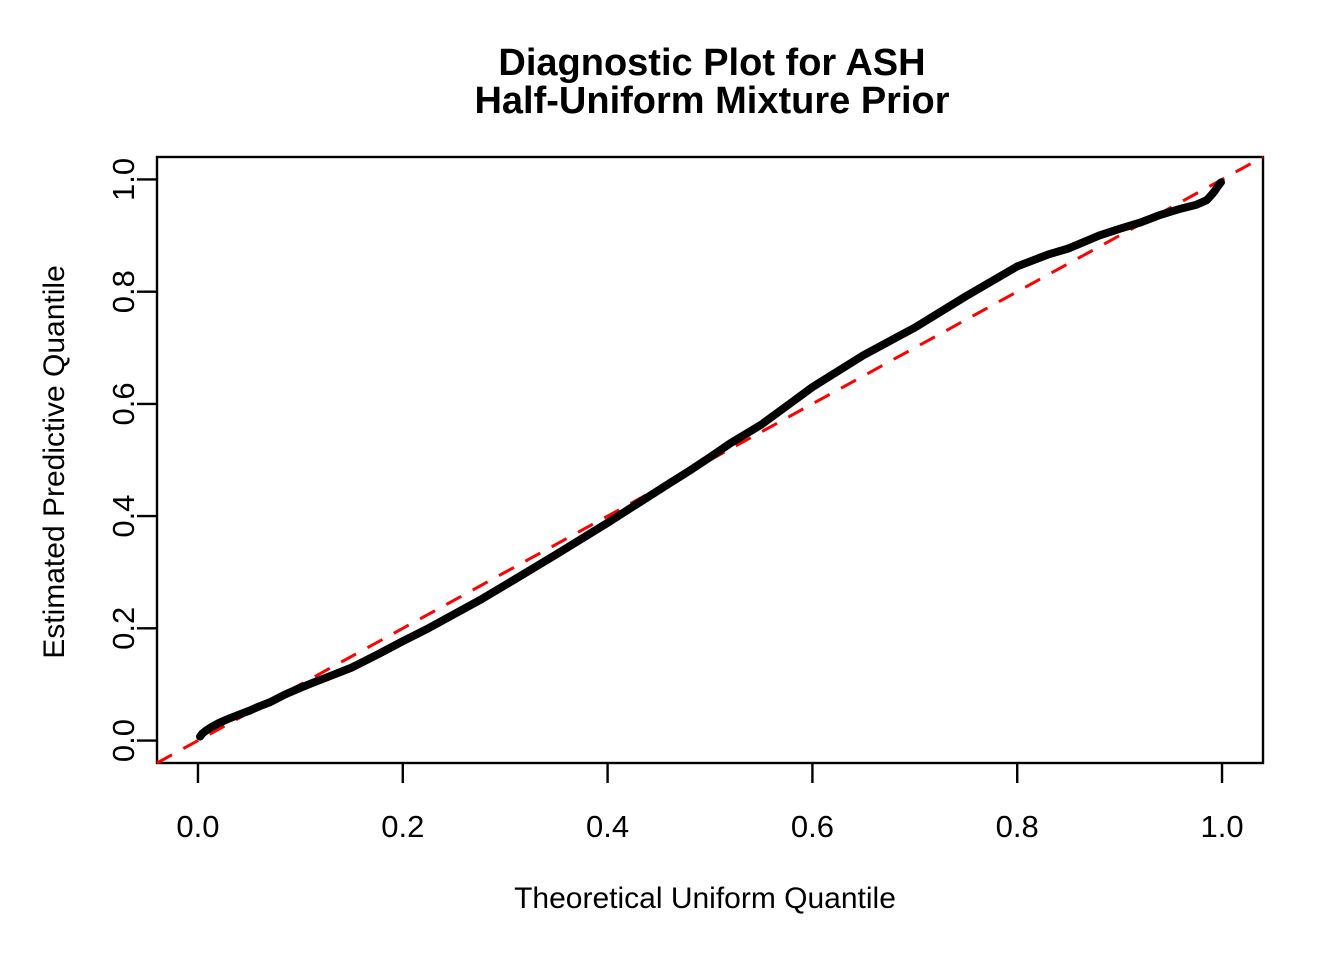 The image size is (1344, 960). Describe the element at coordinates (1017, 826) in the screenshot. I see `x-tick-label: 0.8` at that location.